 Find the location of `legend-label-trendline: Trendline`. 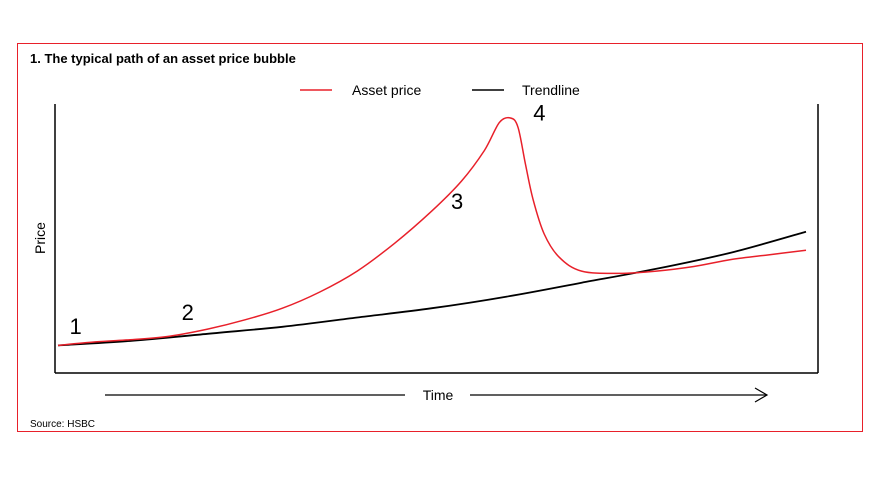

legend-label-trendline: Trendline is located at coordinates (551, 90).